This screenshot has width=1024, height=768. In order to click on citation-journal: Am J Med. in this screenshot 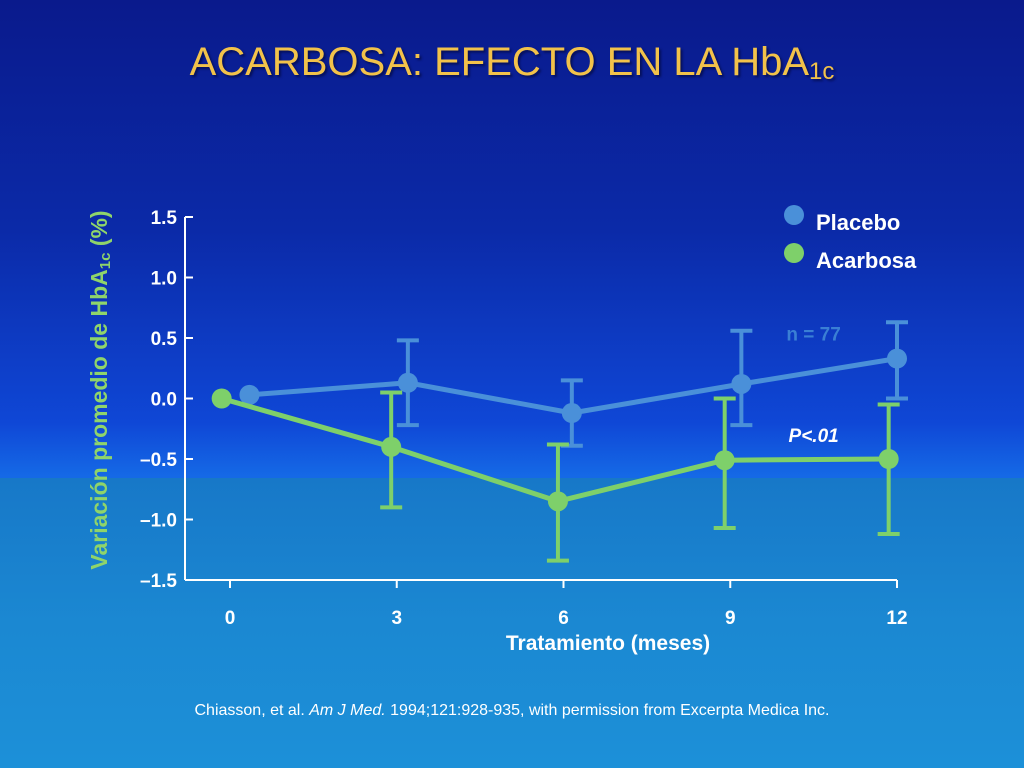, I will do `click(347, 710)`.